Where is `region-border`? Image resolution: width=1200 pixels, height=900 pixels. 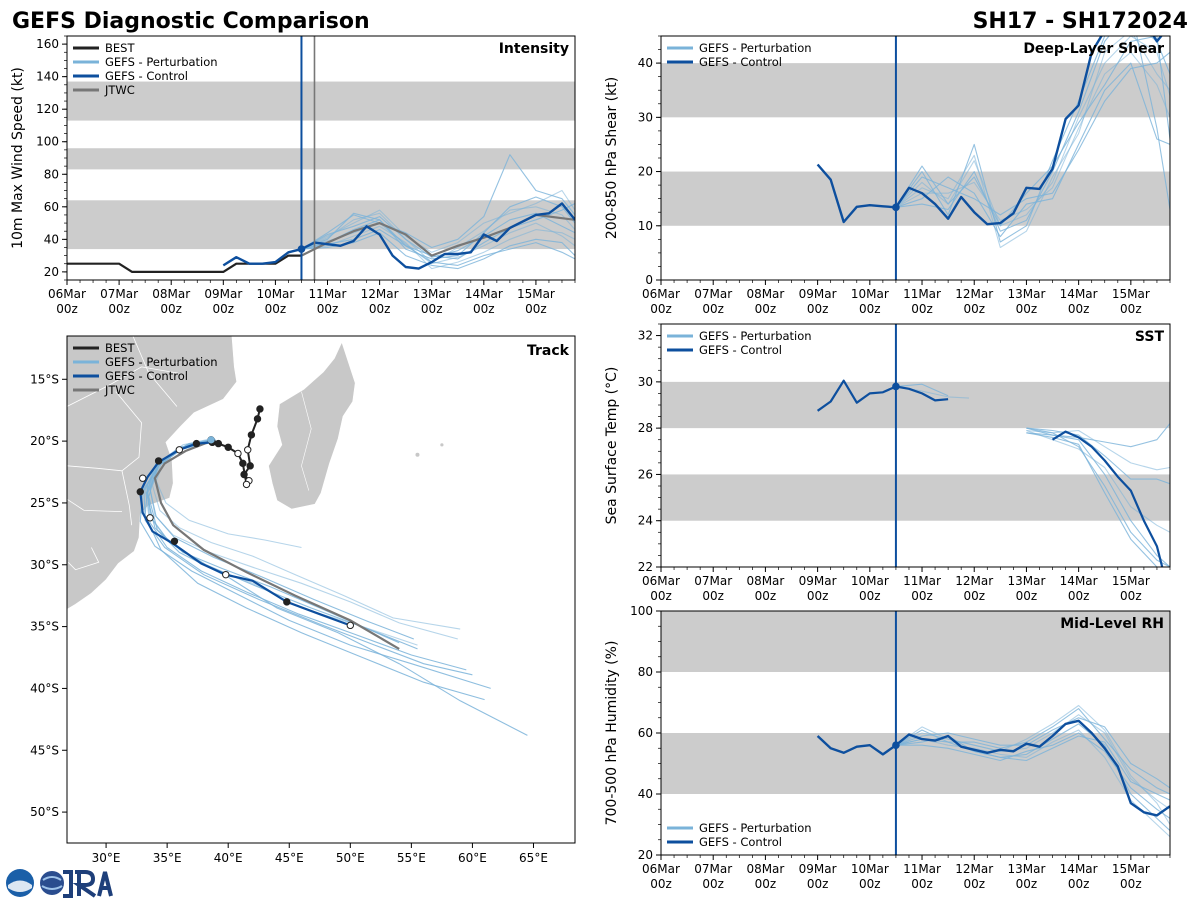
region-border is located at coordinates (306, 441).